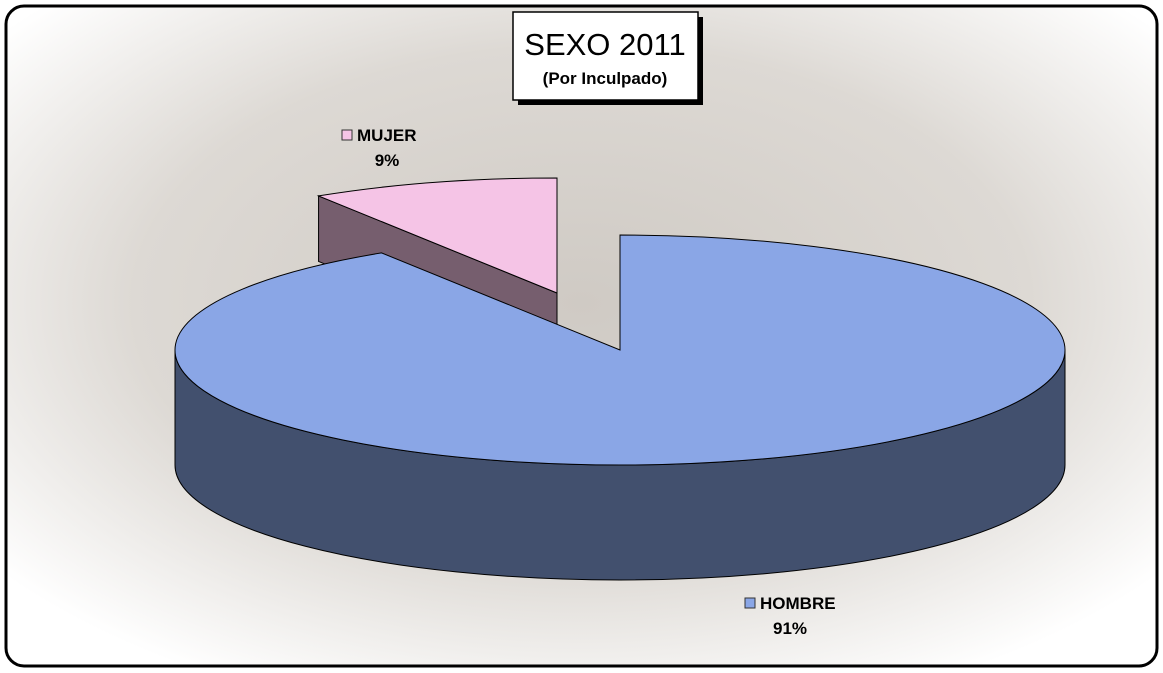  What do you see at coordinates (790, 628) in the screenshot?
I see `value-label: 91%` at bounding box center [790, 628].